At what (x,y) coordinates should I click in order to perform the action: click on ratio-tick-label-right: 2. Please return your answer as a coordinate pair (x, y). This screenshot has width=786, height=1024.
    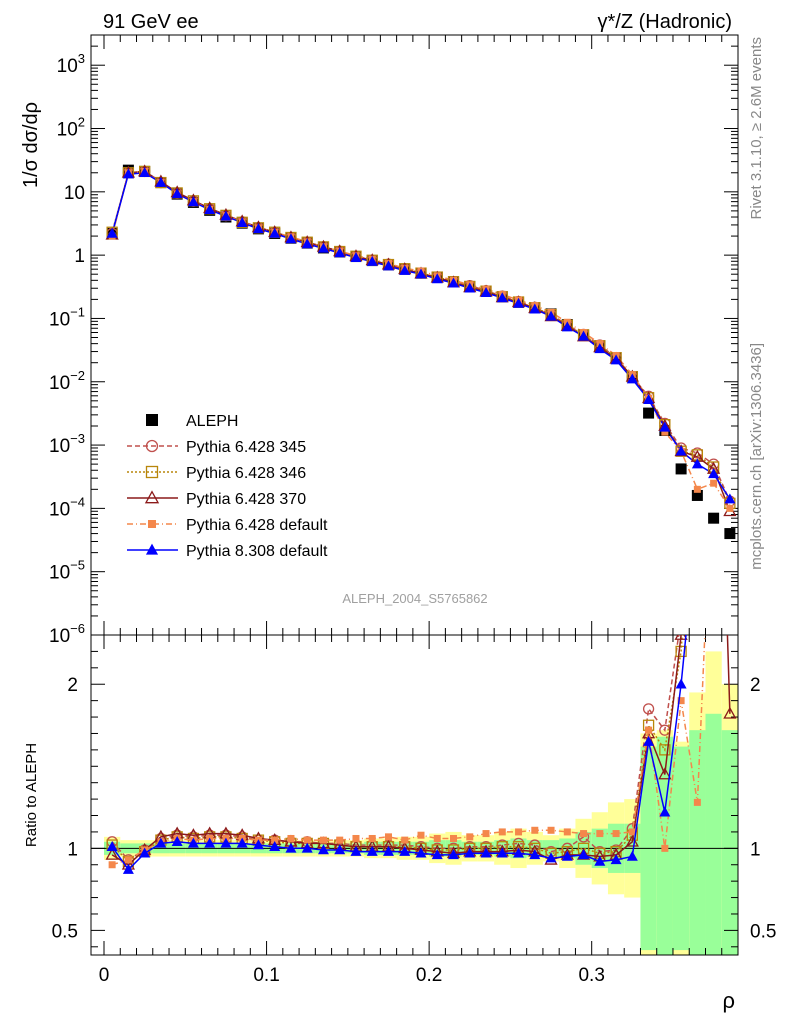
    Looking at the image, I should click on (755, 685).